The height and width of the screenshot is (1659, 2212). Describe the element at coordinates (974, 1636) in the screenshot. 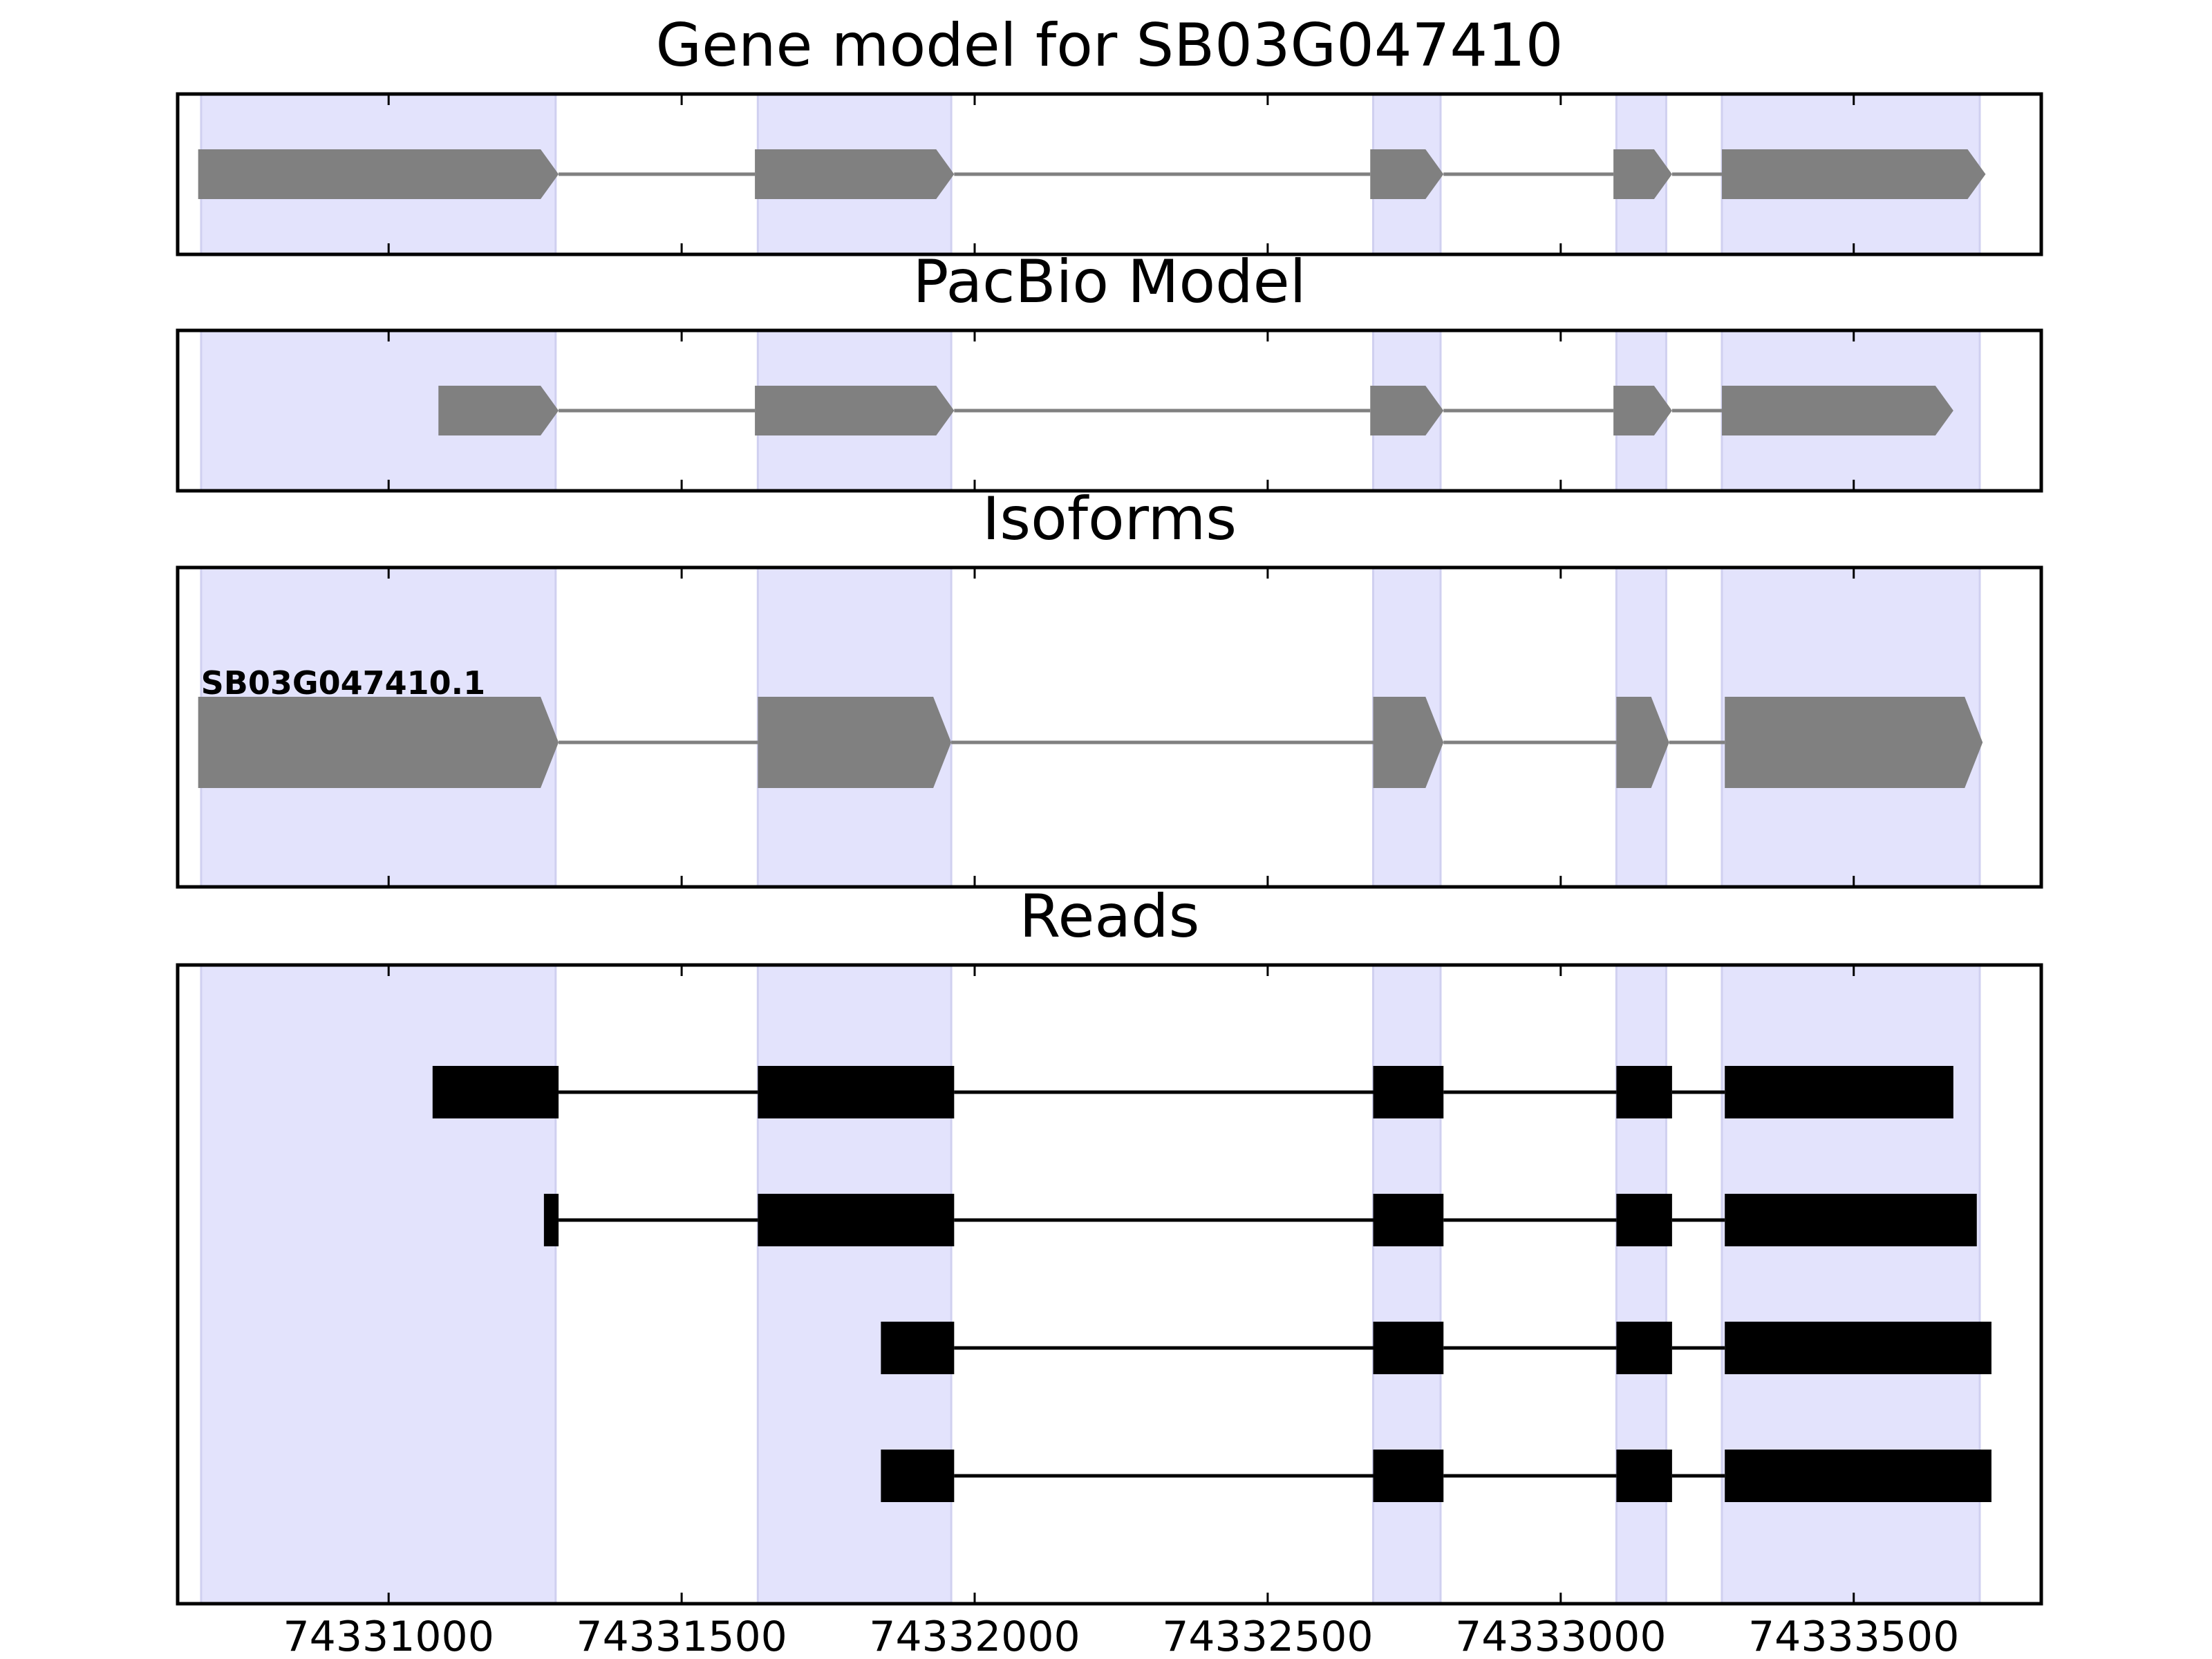

I see `x-tick-label: 74332000` at that location.